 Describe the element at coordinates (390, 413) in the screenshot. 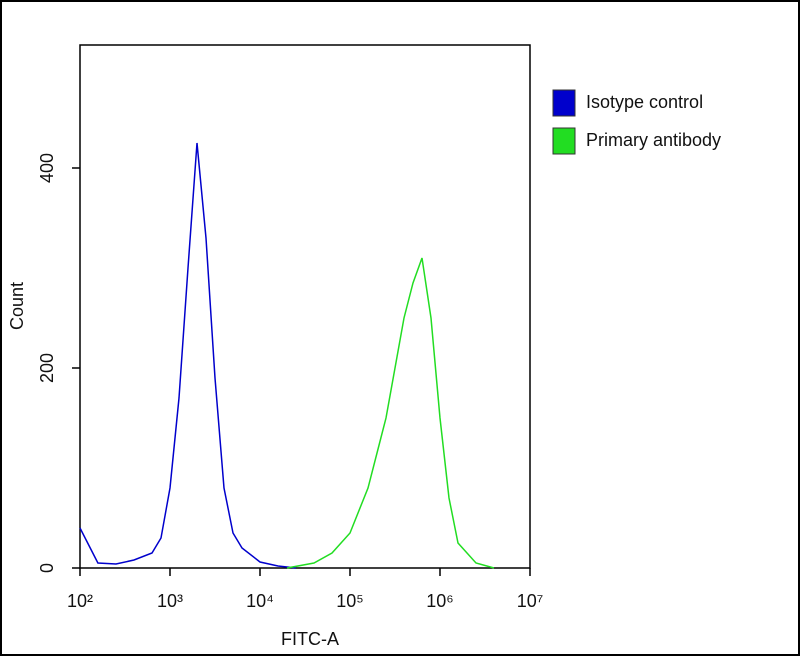

I see `series-line` at that location.